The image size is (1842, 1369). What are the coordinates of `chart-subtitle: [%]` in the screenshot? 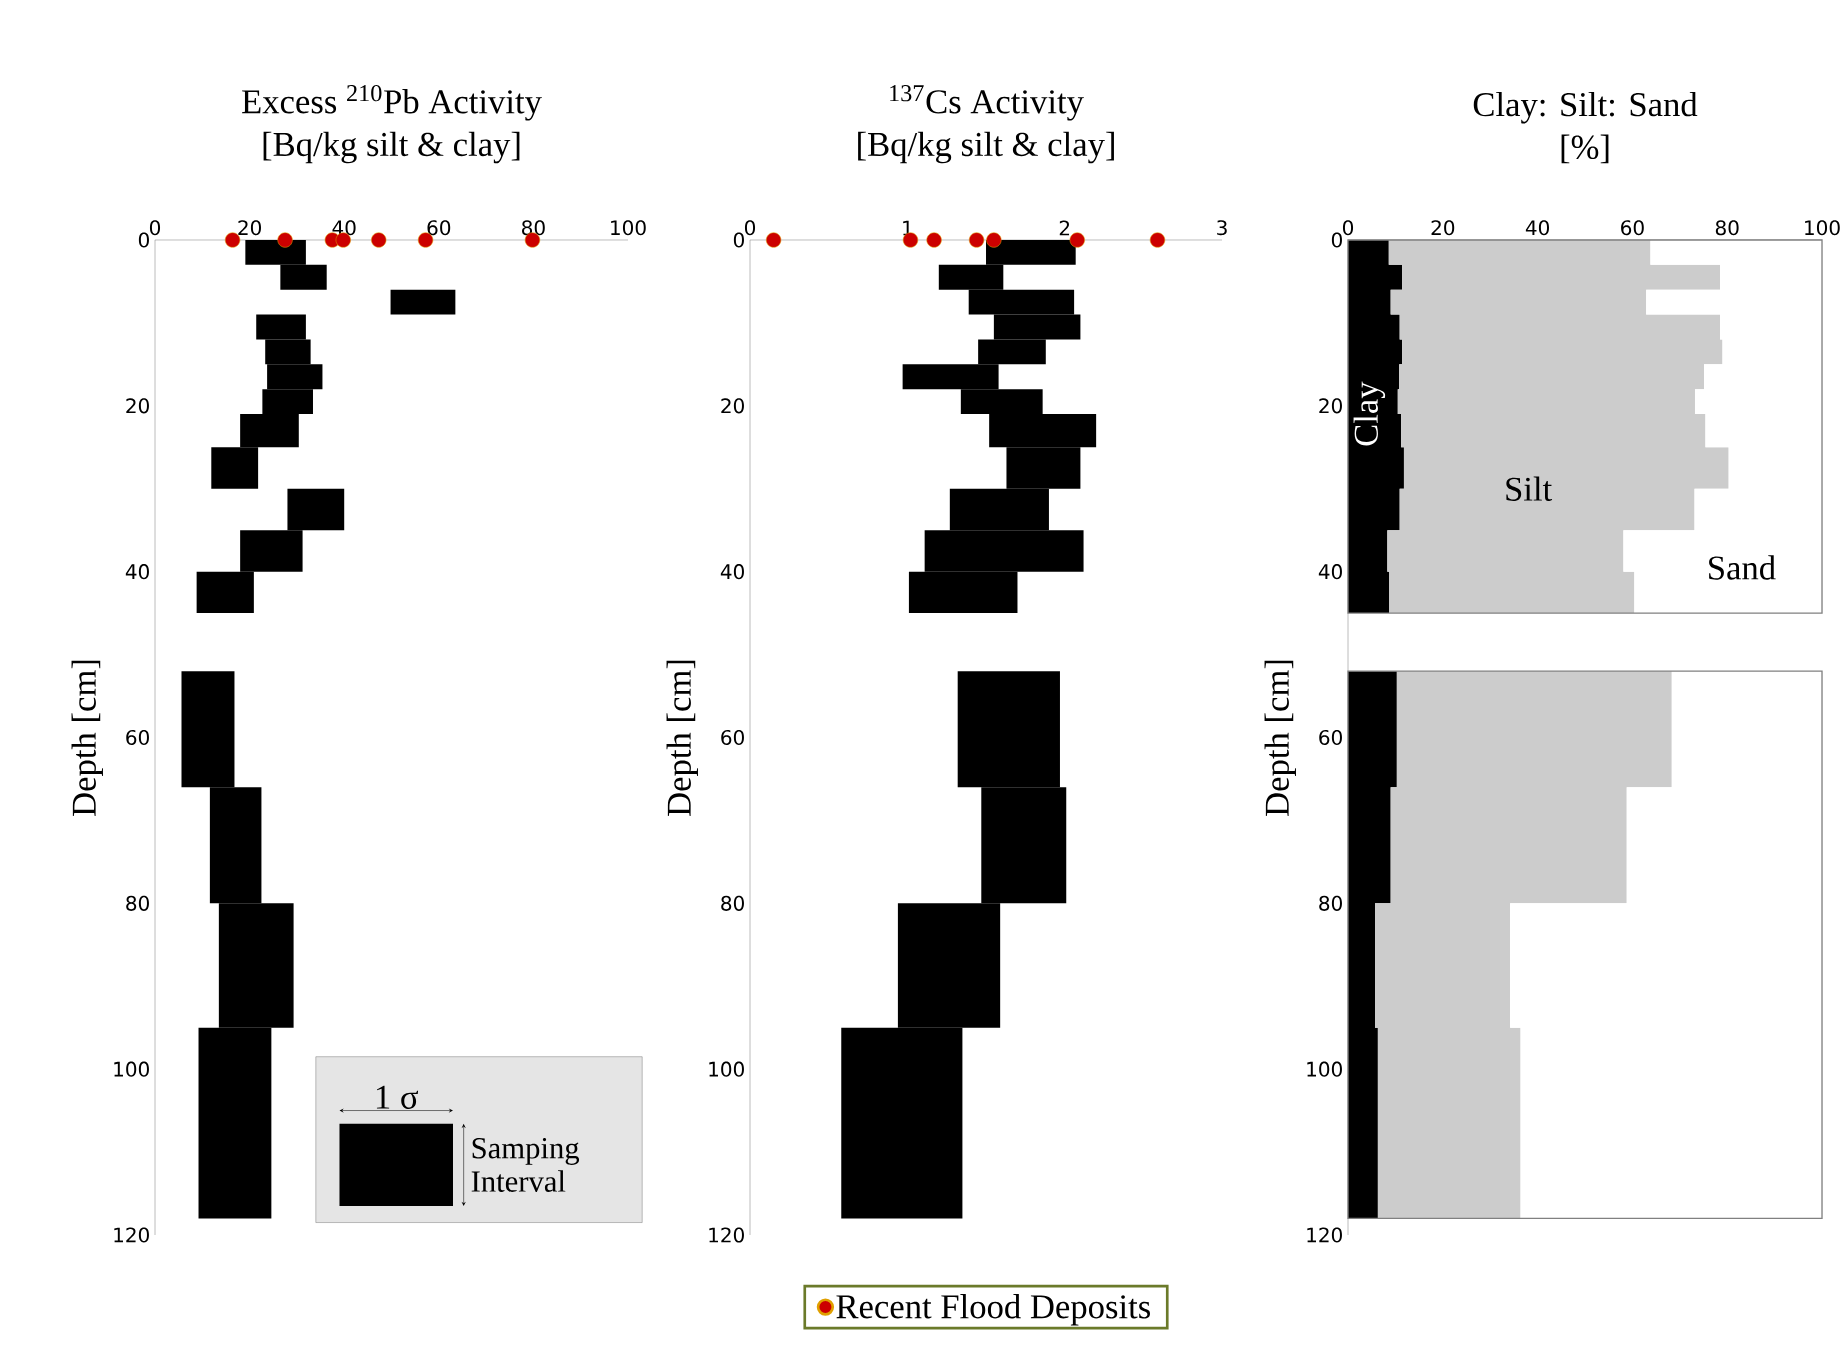 It's located at (1585, 149).